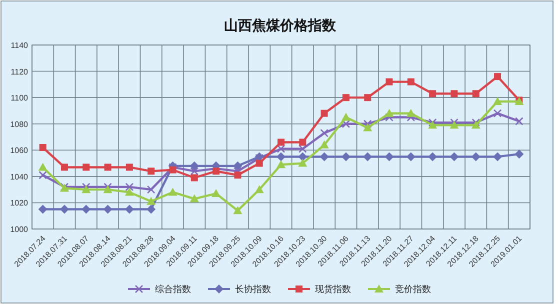 Image resolution: width=560 pixels, height=308 pixels. What do you see at coordinates (253, 289) in the screenshot?
I see `legend-label: 长协指数` at bounding box center [253, 289].